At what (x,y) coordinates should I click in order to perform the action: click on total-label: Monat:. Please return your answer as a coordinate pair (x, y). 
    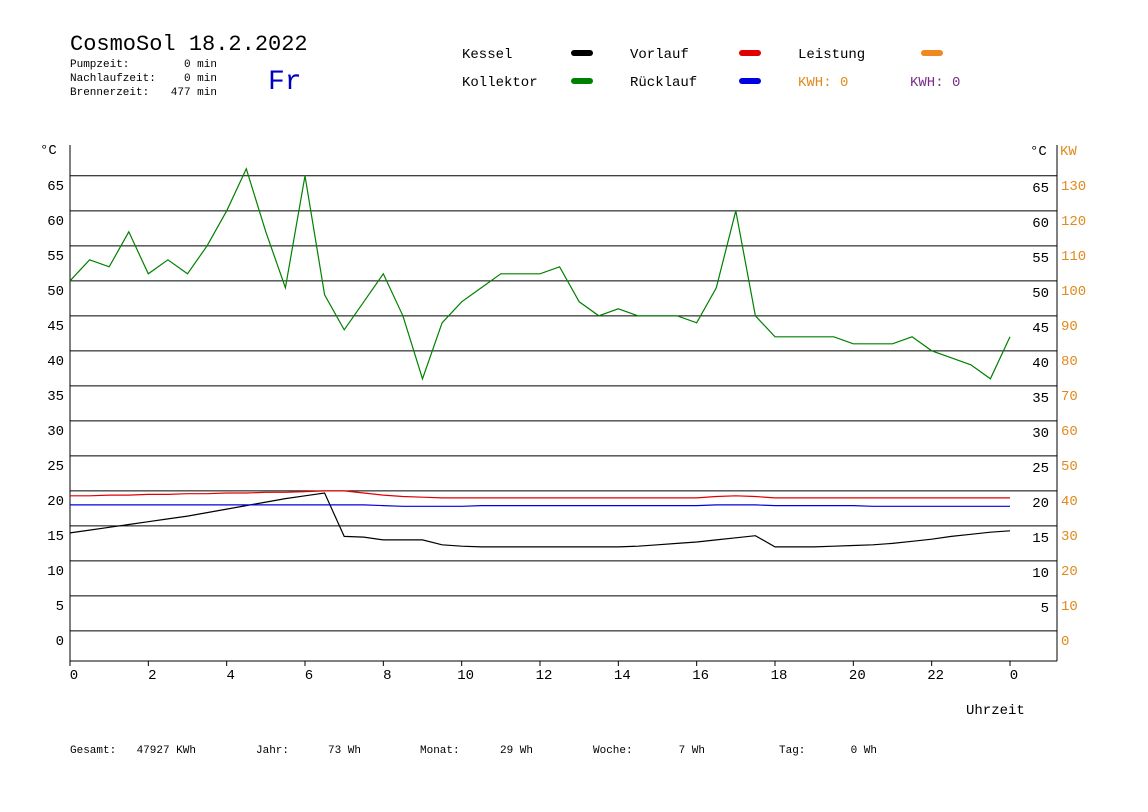
    Looking at the image, I should click on (440, 751).